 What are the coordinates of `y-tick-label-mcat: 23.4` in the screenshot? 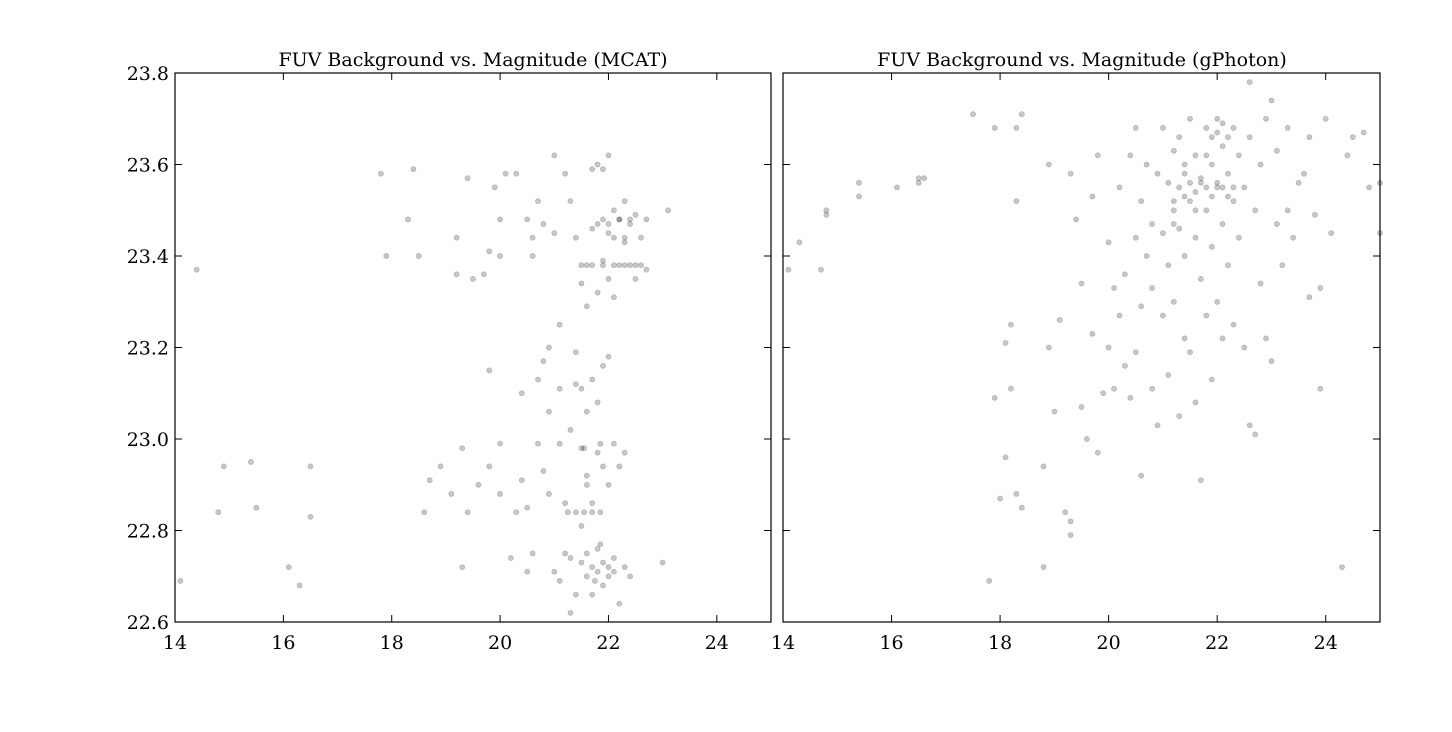 It's located at (148, 257).